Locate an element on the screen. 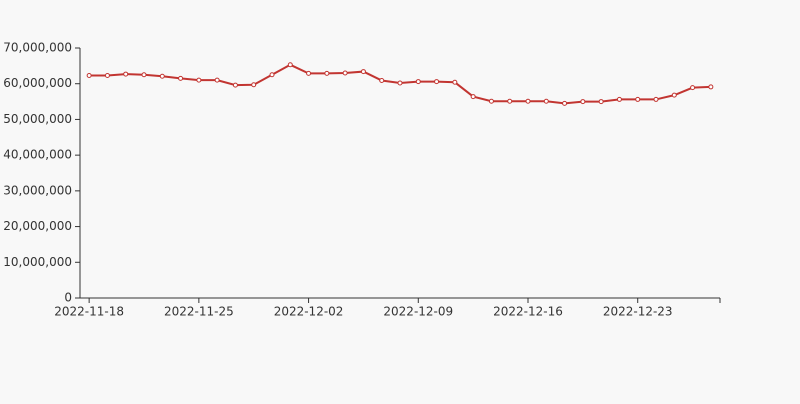  x-tick-label: 2022-12-02 is located at coordinates (309, 312).